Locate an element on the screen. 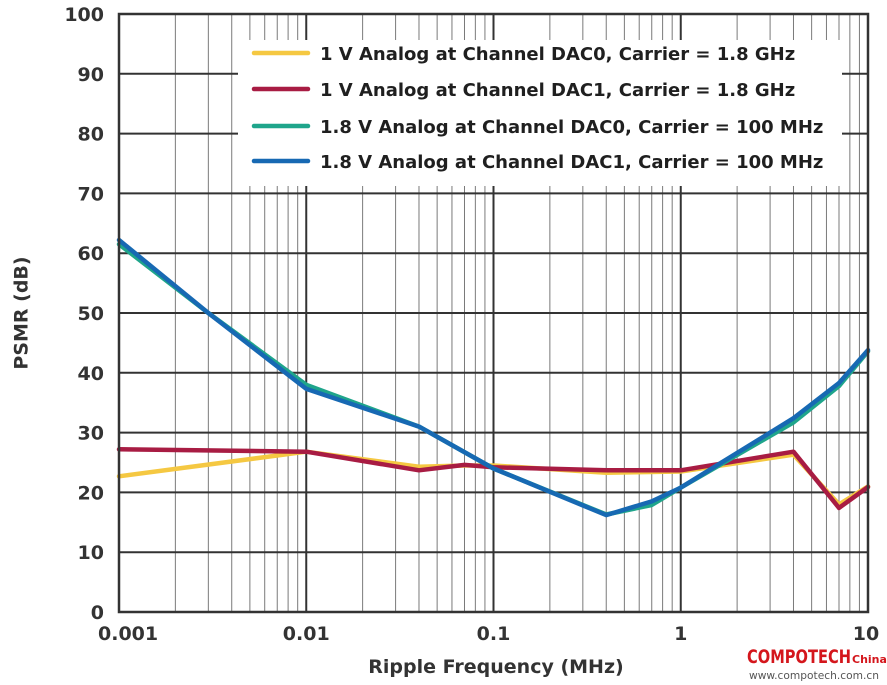  y-axis-title: PSMR (dB) is located at coordinates (22, 312).